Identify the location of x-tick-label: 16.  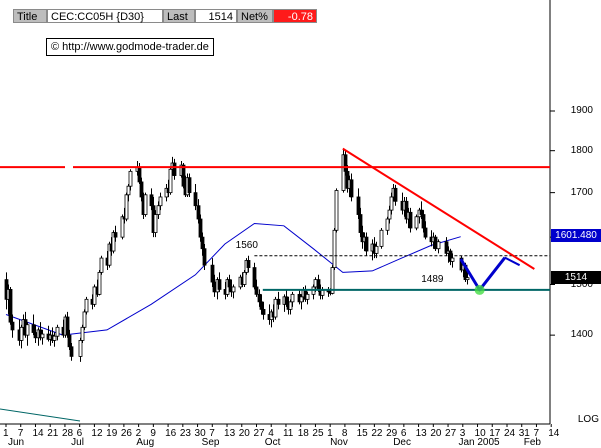
(171, 433).